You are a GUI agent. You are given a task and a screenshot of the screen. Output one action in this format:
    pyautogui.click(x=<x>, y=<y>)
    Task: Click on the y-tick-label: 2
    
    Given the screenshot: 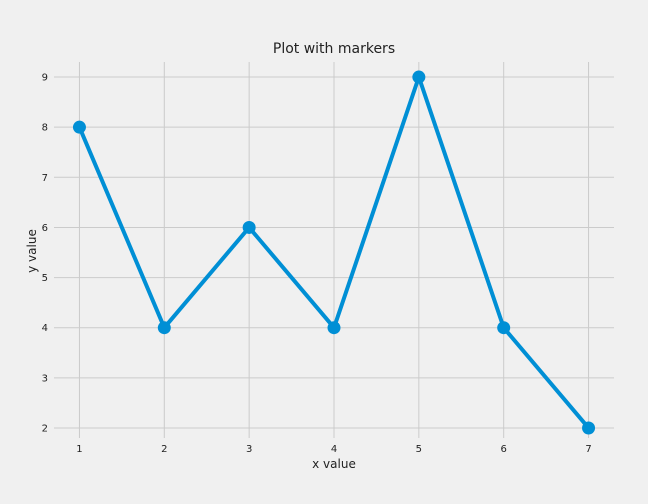 What is the action you would take?
    pyautogui.click(x=45, y=428)
    